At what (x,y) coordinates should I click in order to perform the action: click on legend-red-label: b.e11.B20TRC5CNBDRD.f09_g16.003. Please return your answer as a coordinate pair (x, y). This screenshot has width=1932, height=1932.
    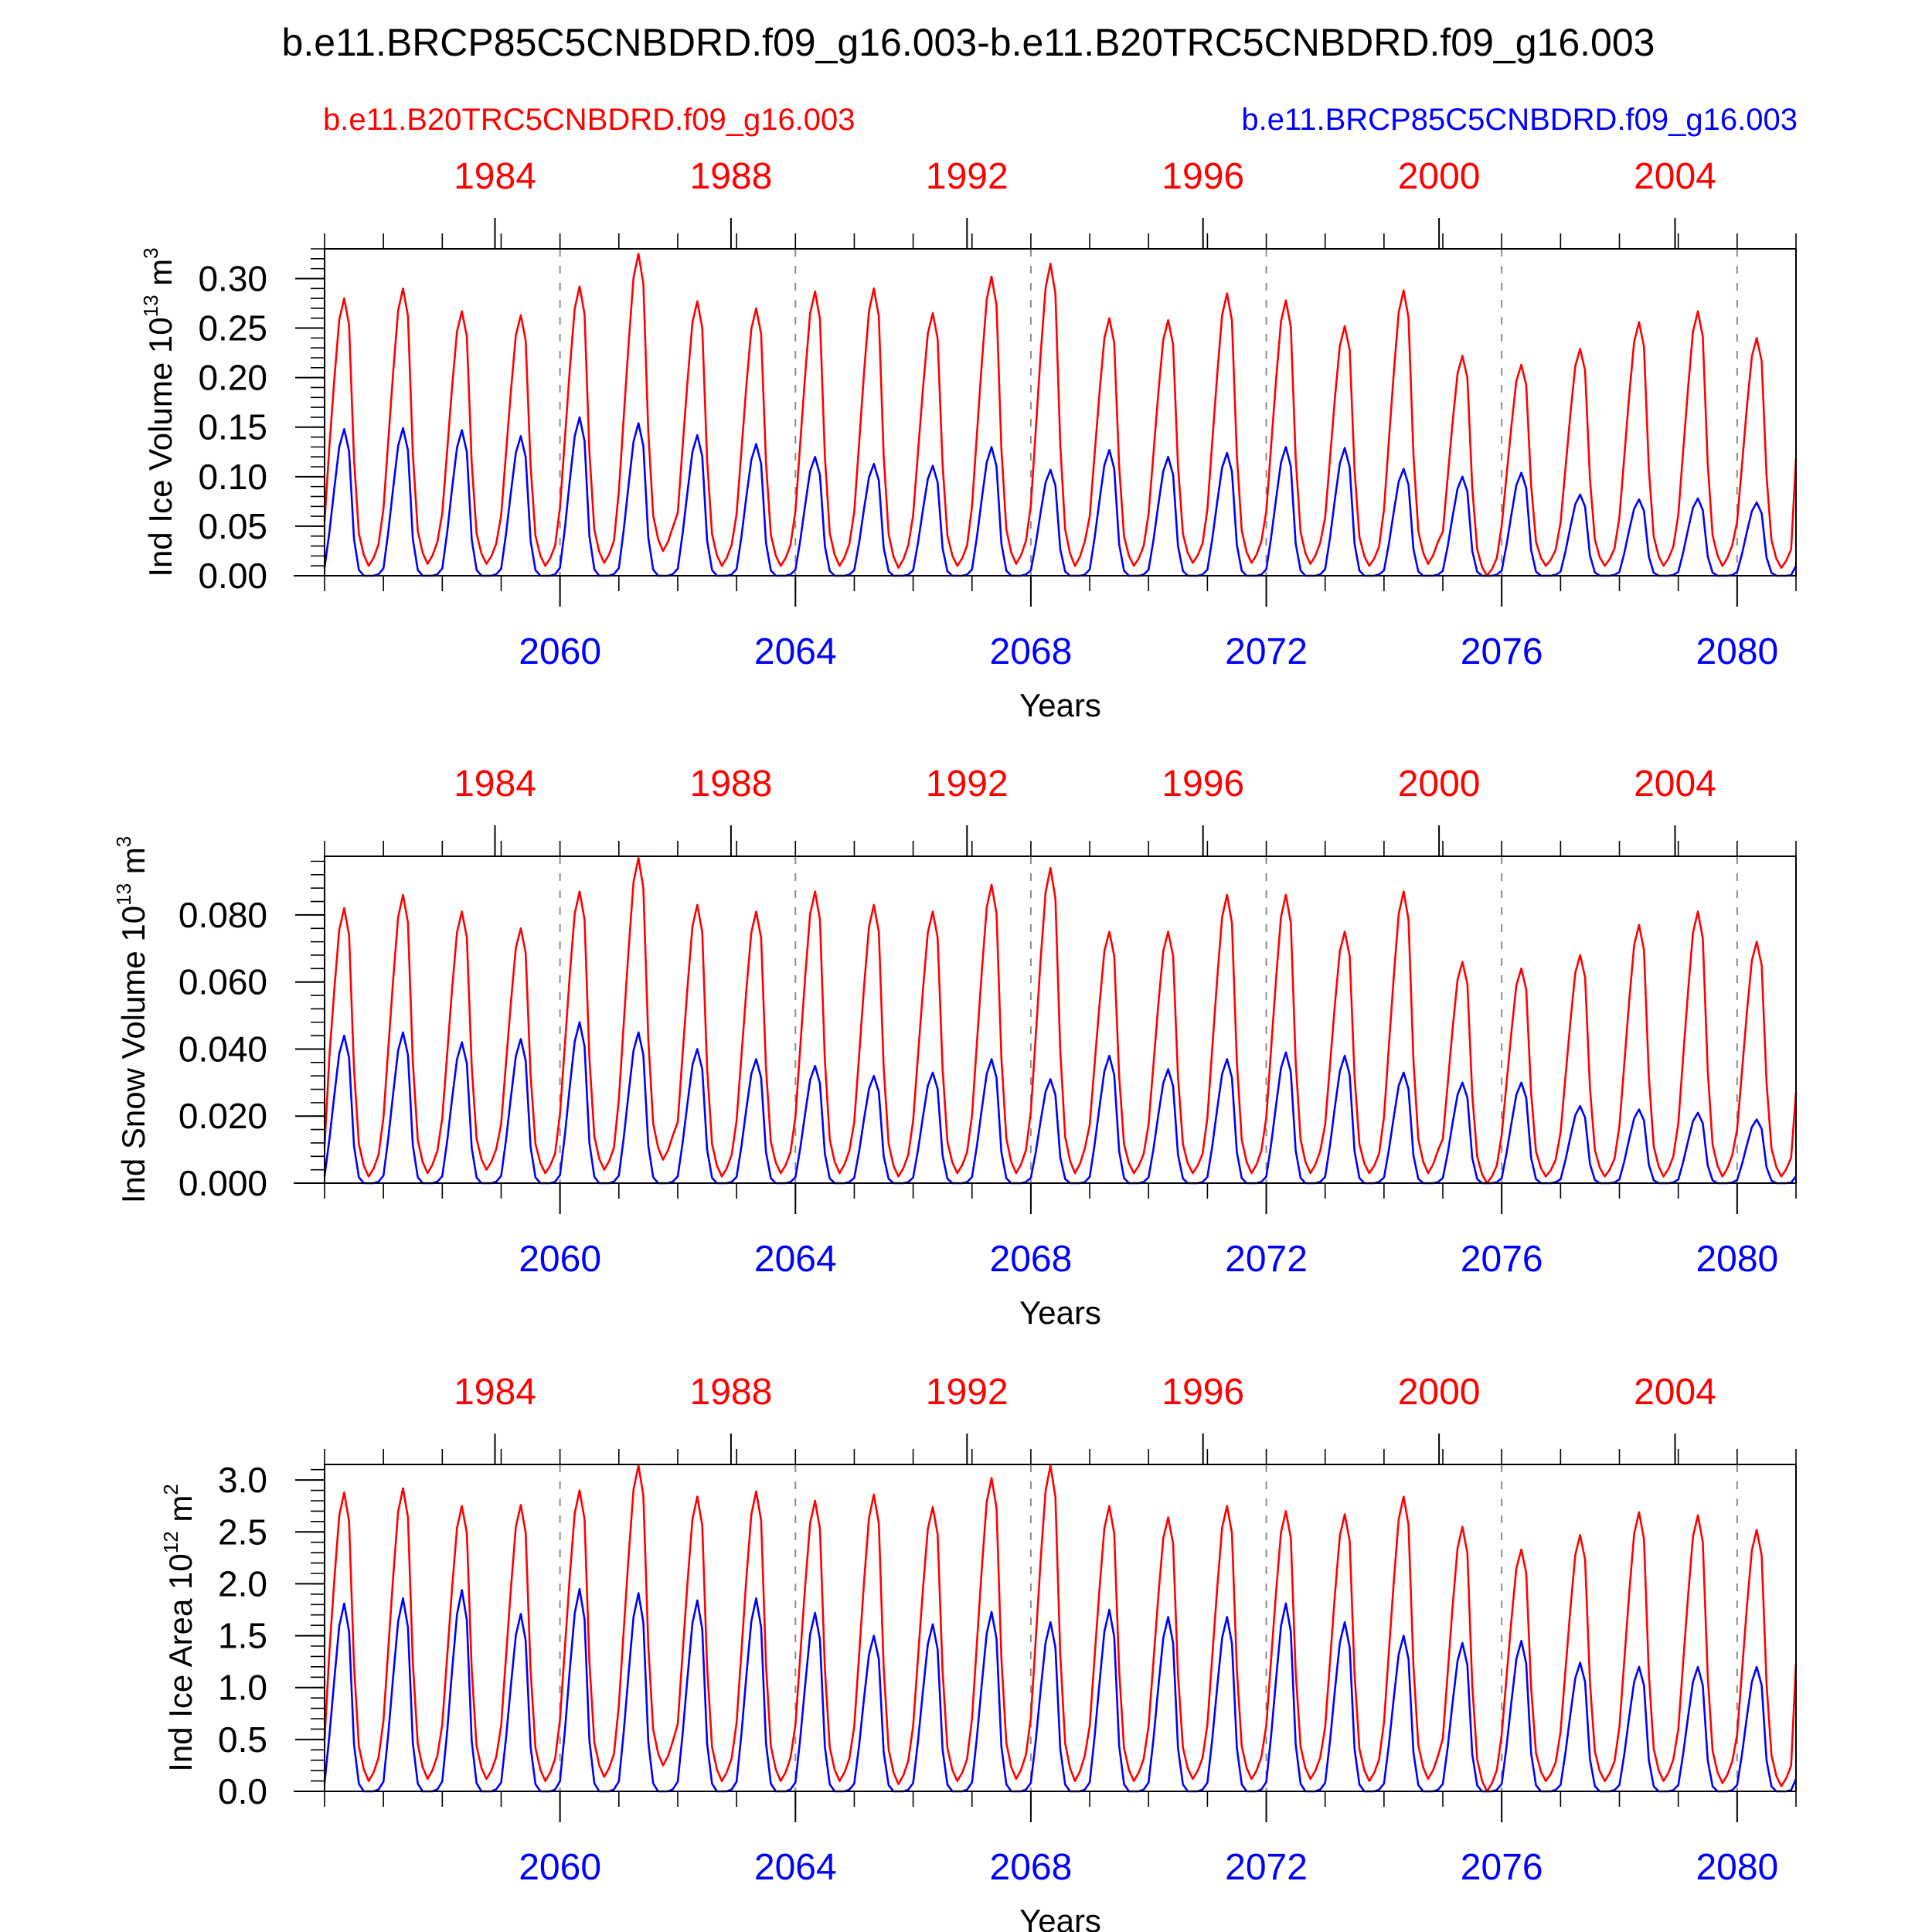
    Looking at the image, I should click on (589, 120).